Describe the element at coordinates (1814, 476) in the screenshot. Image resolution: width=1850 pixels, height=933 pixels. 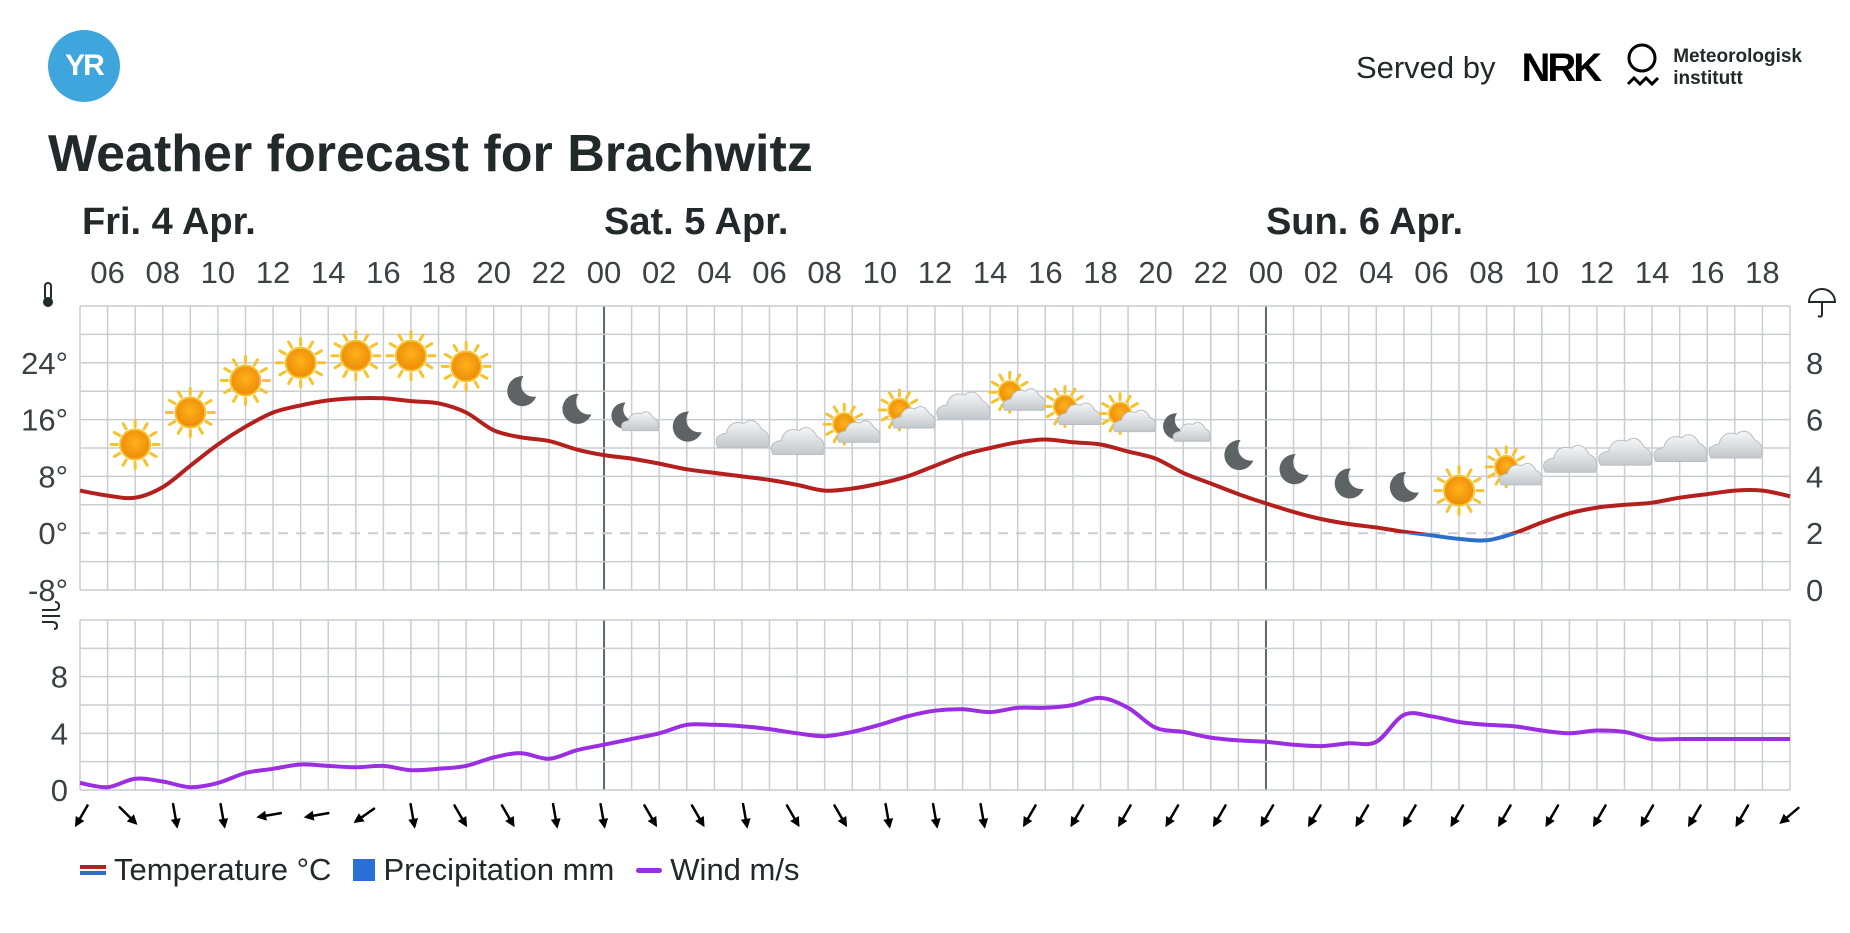
I see `precipitation-tick-label: 4` at that location.